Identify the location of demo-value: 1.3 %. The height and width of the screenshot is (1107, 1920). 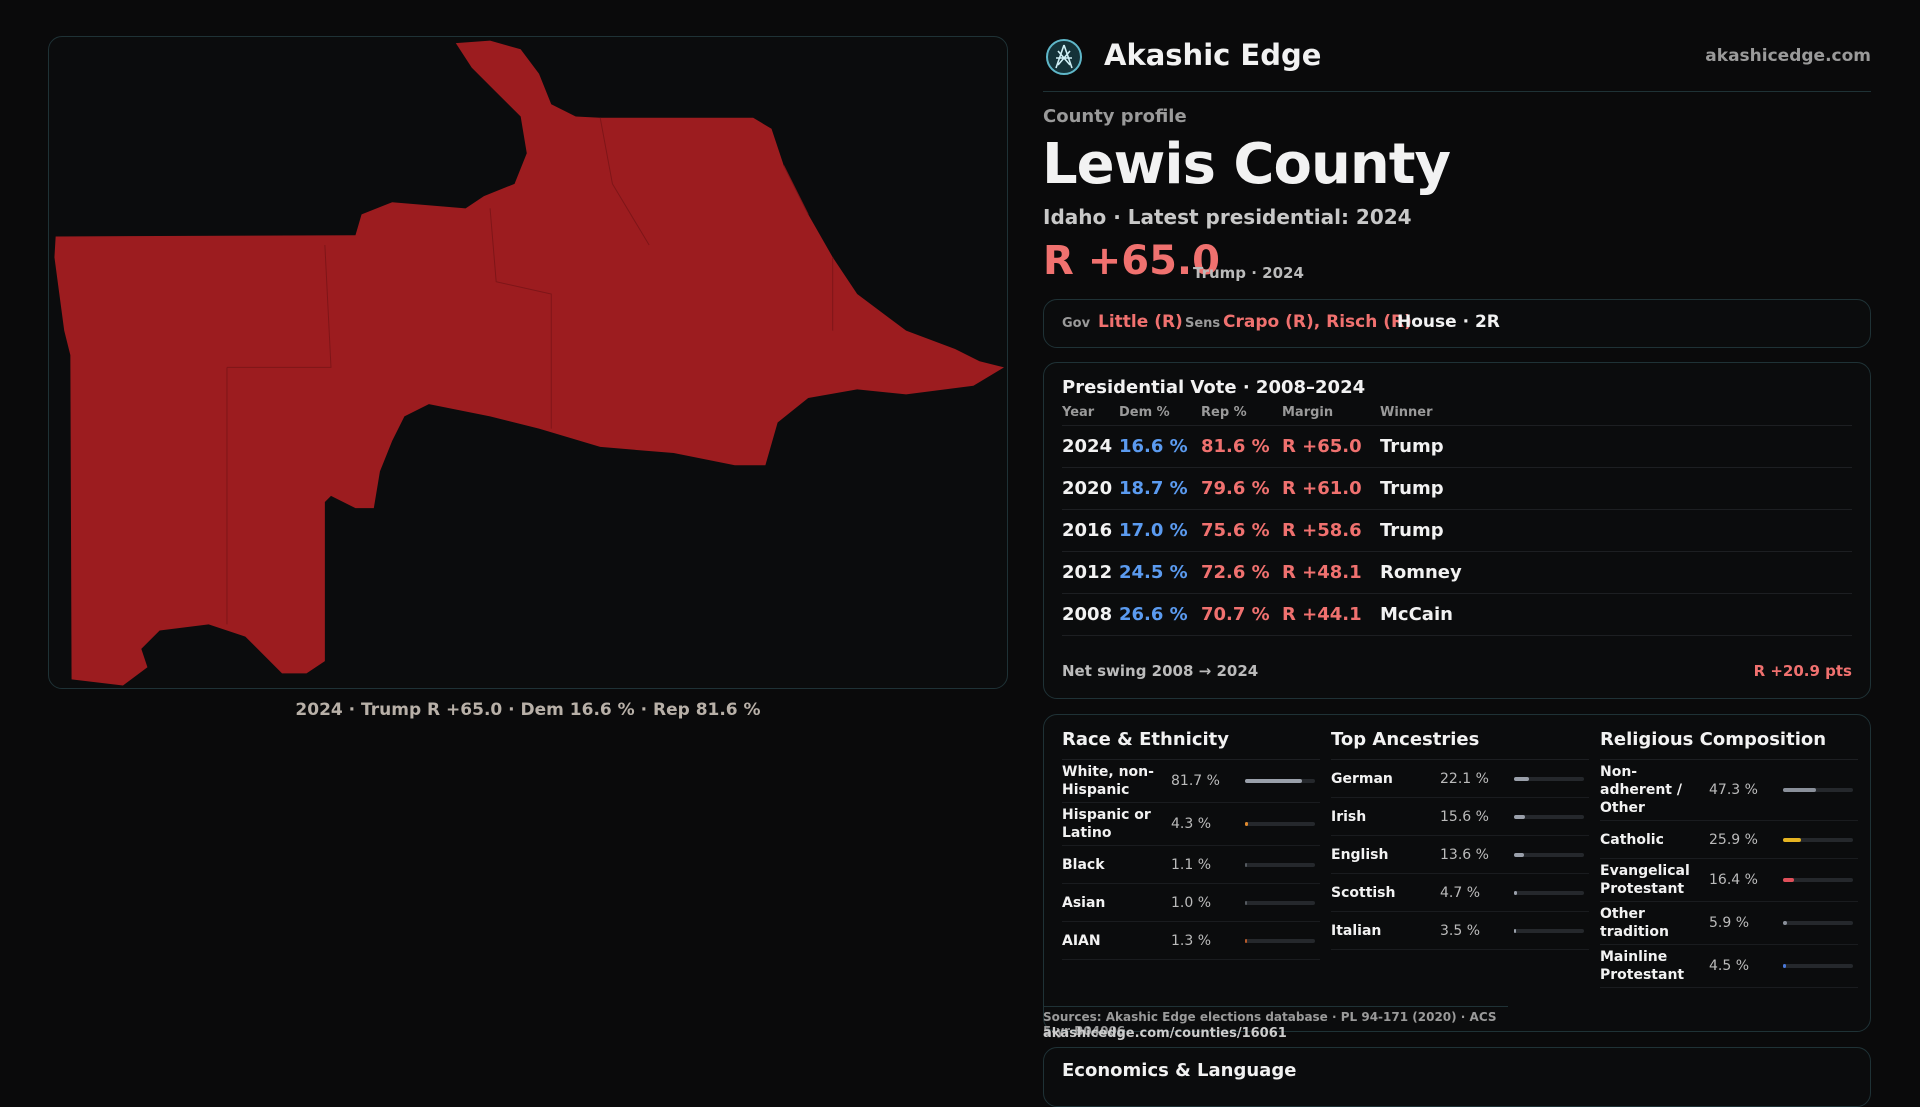
(1191, 940).